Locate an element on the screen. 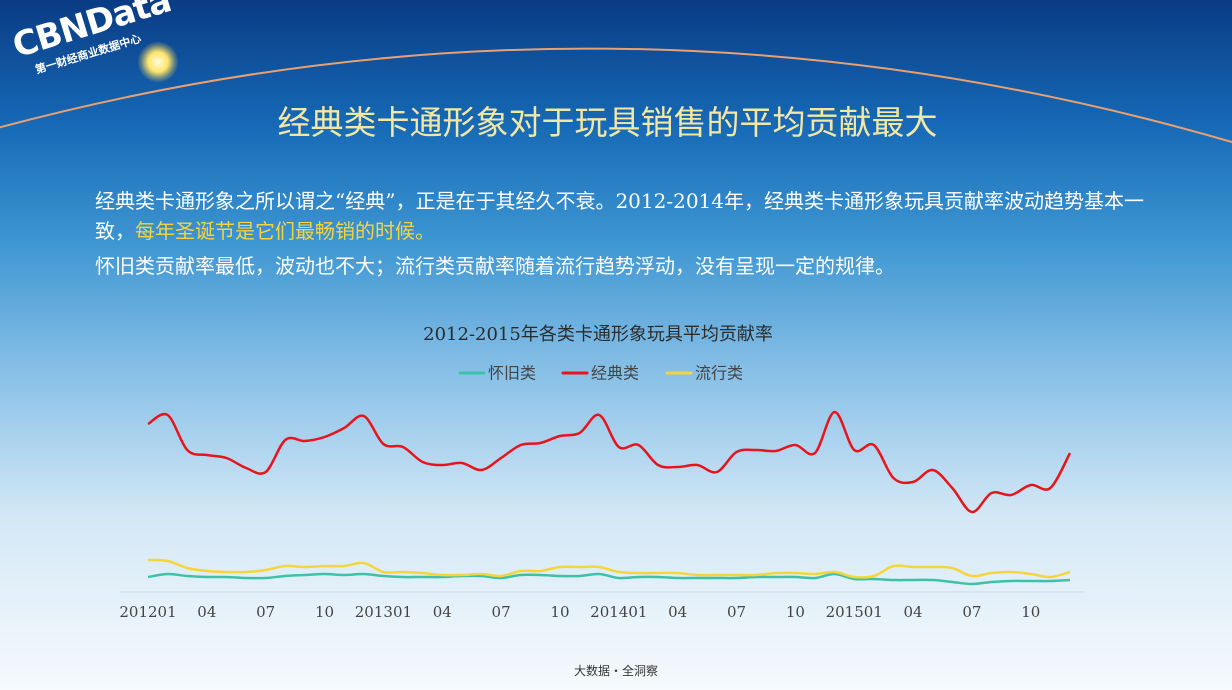 The image size is (1232, 690). decor-arc is located at coordinates (616, 95).